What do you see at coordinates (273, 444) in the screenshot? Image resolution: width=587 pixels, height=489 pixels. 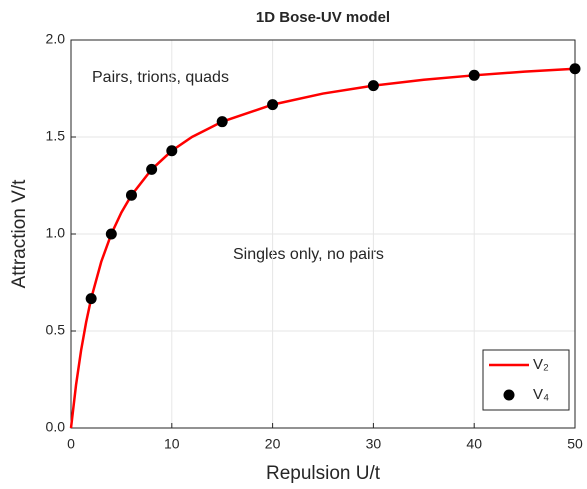 I see `x-tick-label: 20` at bounding box center [273, 444].